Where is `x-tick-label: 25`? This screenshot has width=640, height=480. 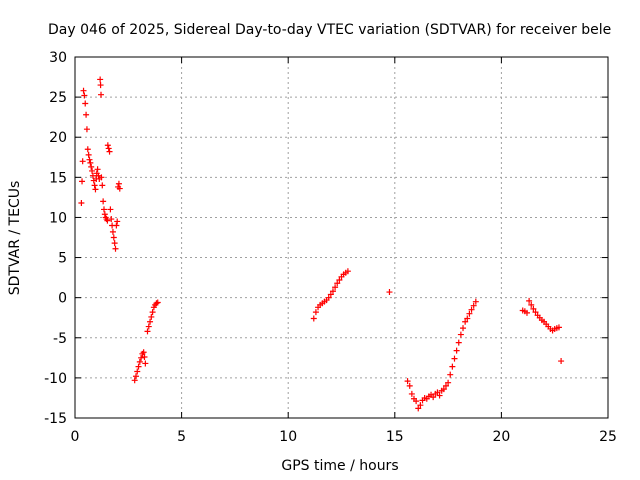 x-tick-label: 25 is located at coordinates (608, 437).